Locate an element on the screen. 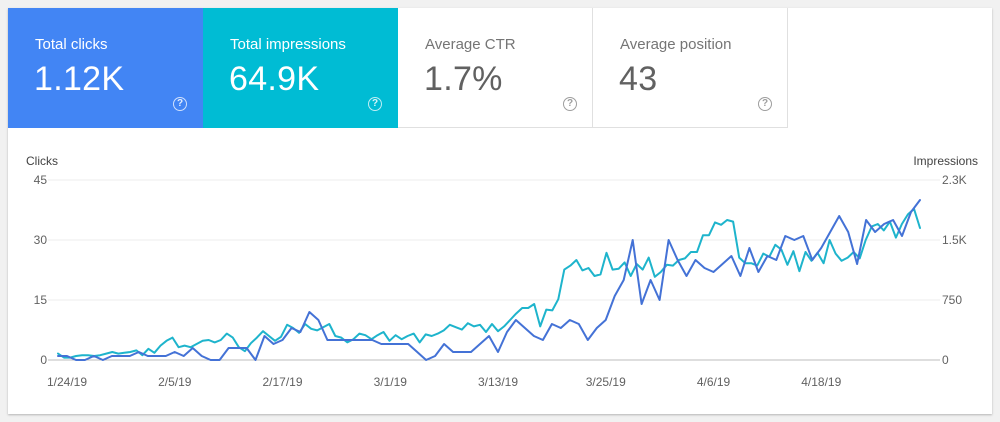  right-axis-title: Impressions is located at coordinates (945, 161).